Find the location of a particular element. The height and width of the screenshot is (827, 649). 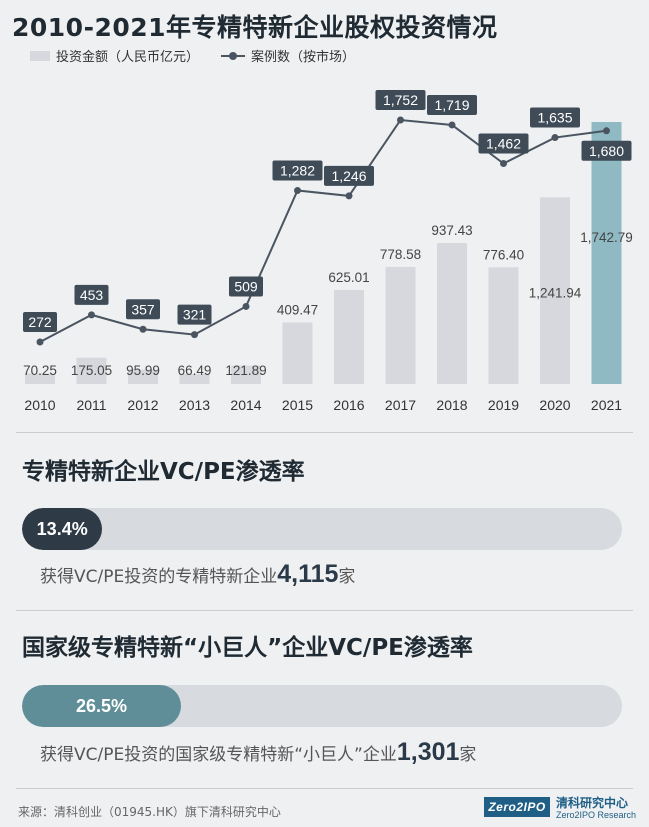

section1-progress-track: 13.4% is located at coordinates (322, 529).